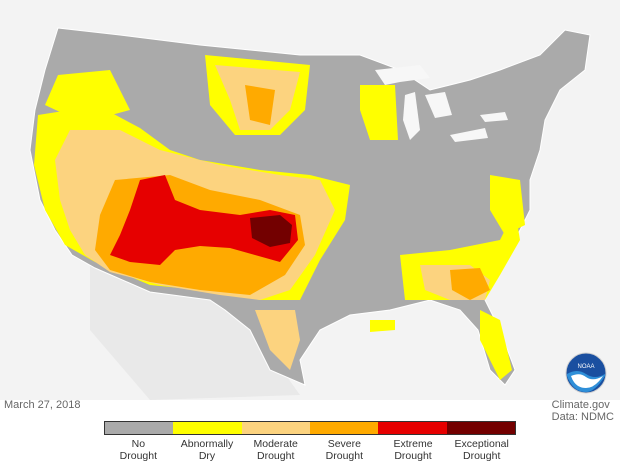 This screenshot has height=464, width=620. Describe the element at coordinates (275, 450) in the screenshot. I see `legend-label: Moderate Drought` at that location.